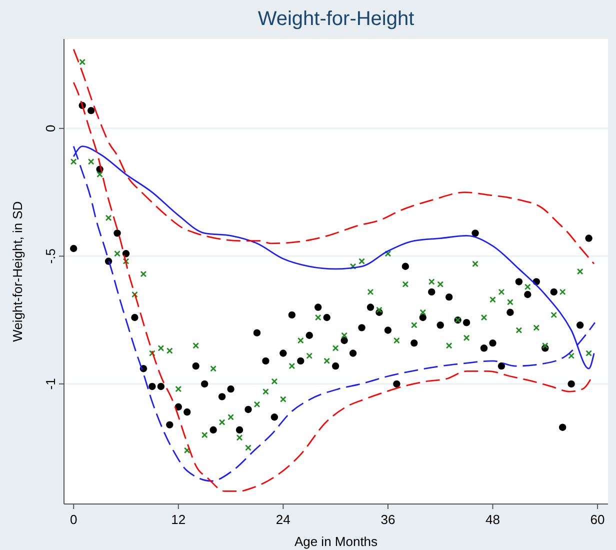  I want to click on x-tick-label: 36, so click(388, 519).